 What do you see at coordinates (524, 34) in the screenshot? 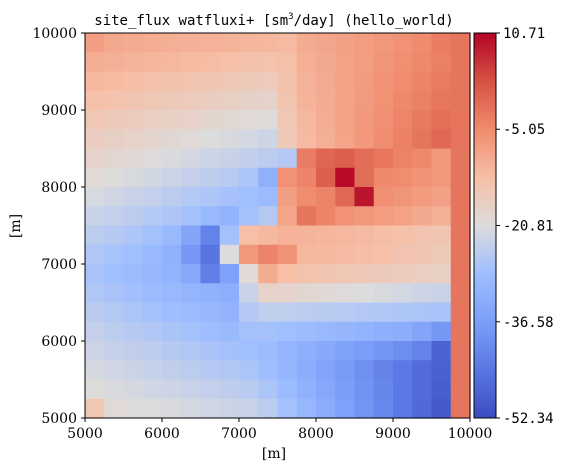
I see `colorbar-tick-label: 10.71` at bounding box center [524, 34].